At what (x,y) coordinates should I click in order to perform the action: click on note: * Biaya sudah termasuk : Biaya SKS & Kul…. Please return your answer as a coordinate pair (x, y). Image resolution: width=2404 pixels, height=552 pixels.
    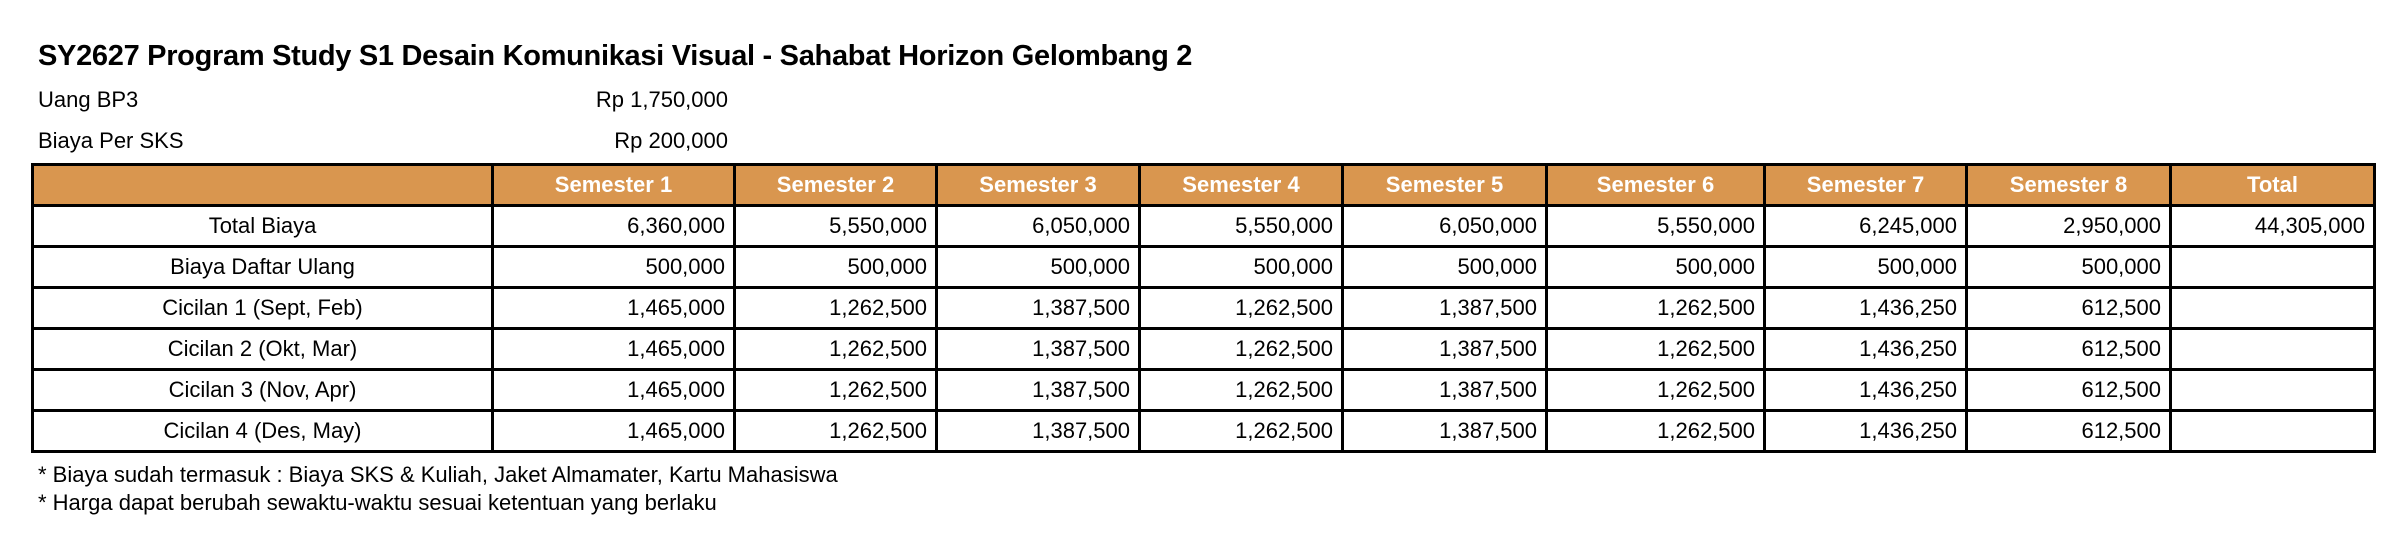
    Looking at the image, I should click on (438, 474).